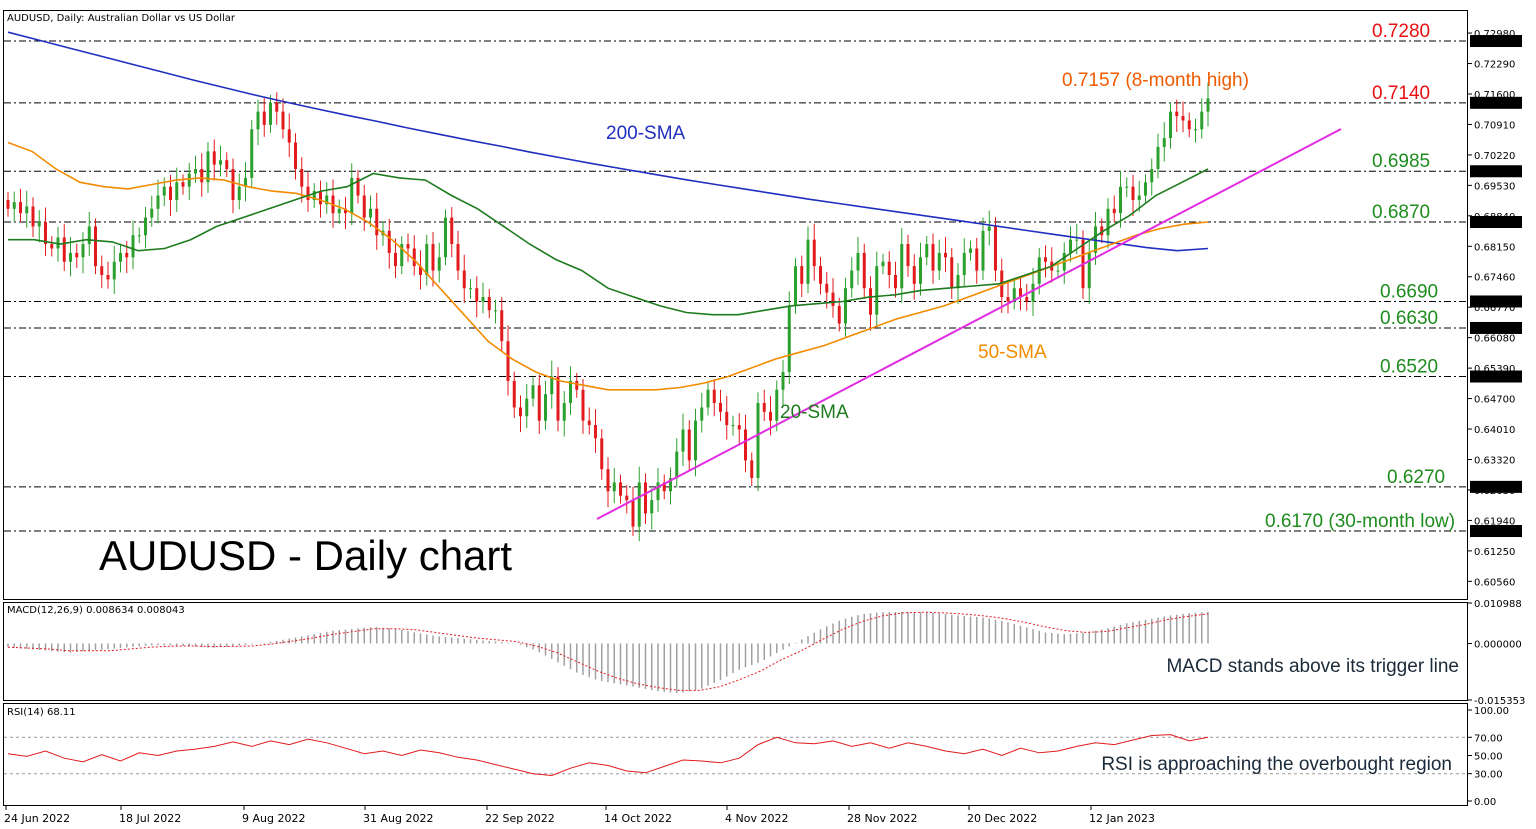  Describe the element at coordinates (1493, 42) in the screenshot. I see `level-axis-label: 0.72800` at that location.